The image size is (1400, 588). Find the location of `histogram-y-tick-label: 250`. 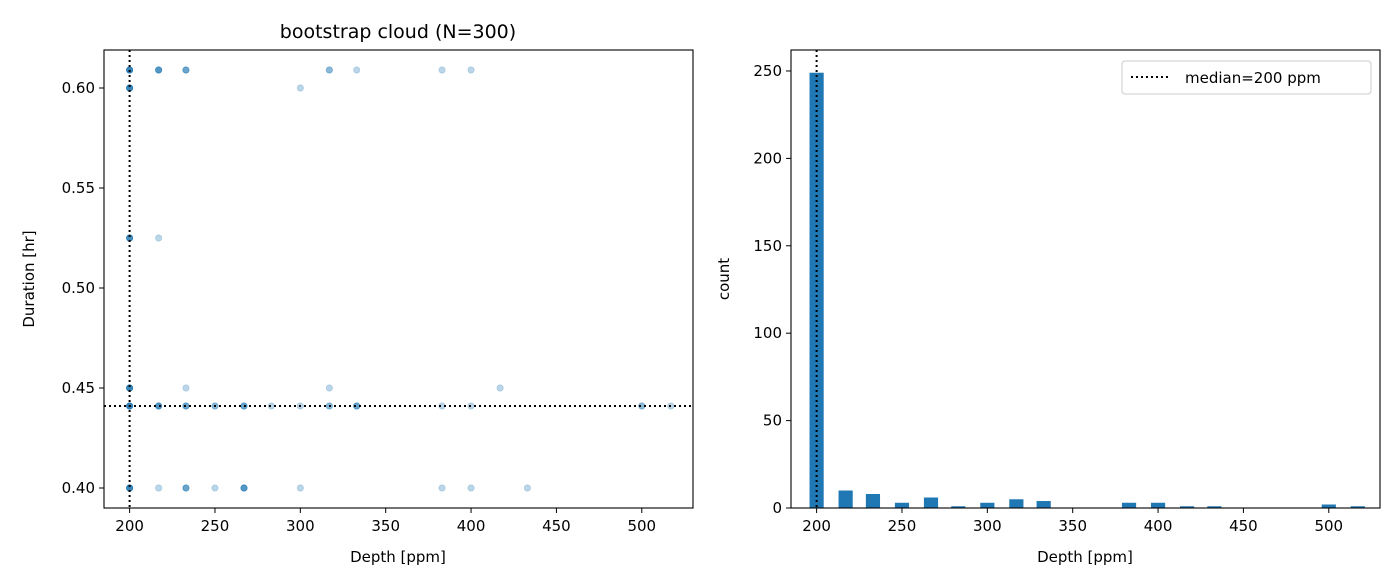

histogram-y-tick-label: 250 is located at coordinates (767, 71).